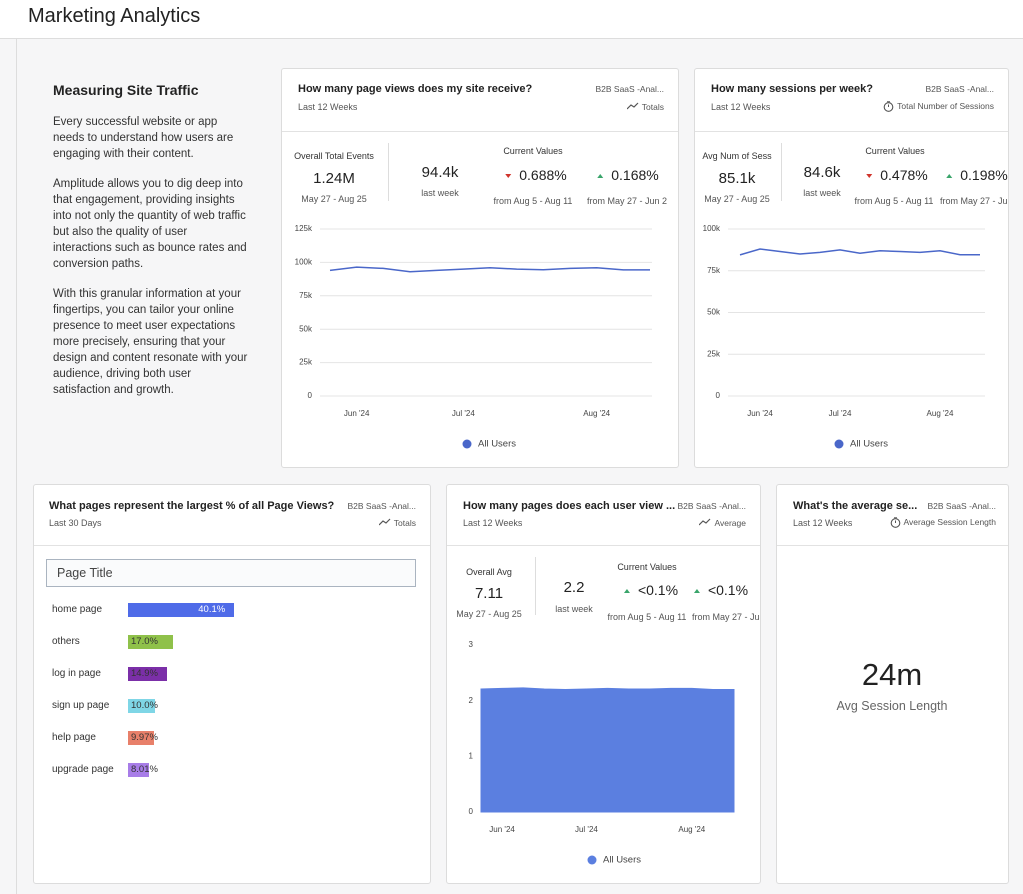 Image resolution: width=1023 pixels, height=894 pixels. Describe the element at coordinates (471, 755) in the screenshot. I see `y-tick-label: 1` at that location.